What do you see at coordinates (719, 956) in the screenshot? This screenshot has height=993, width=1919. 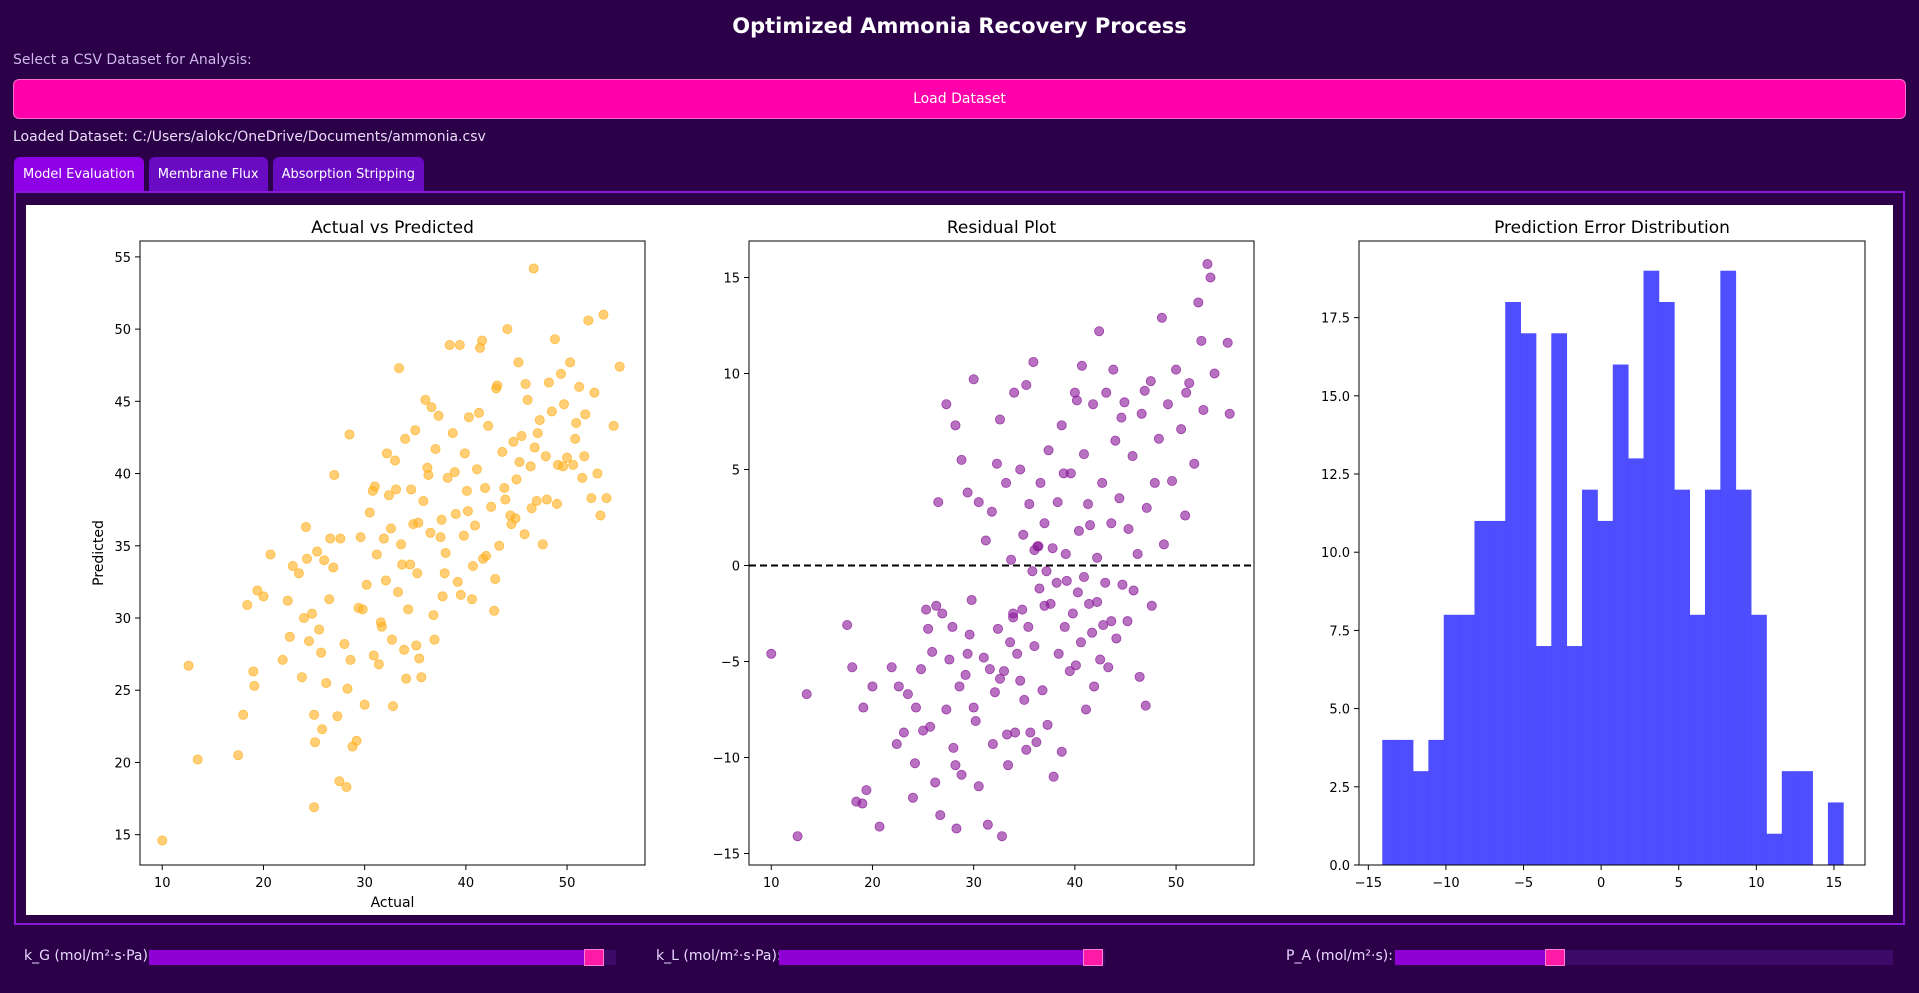 I see `slider-label-kl: k_L (mol/m²·s·Pa):` at bounding box center [719, 956].